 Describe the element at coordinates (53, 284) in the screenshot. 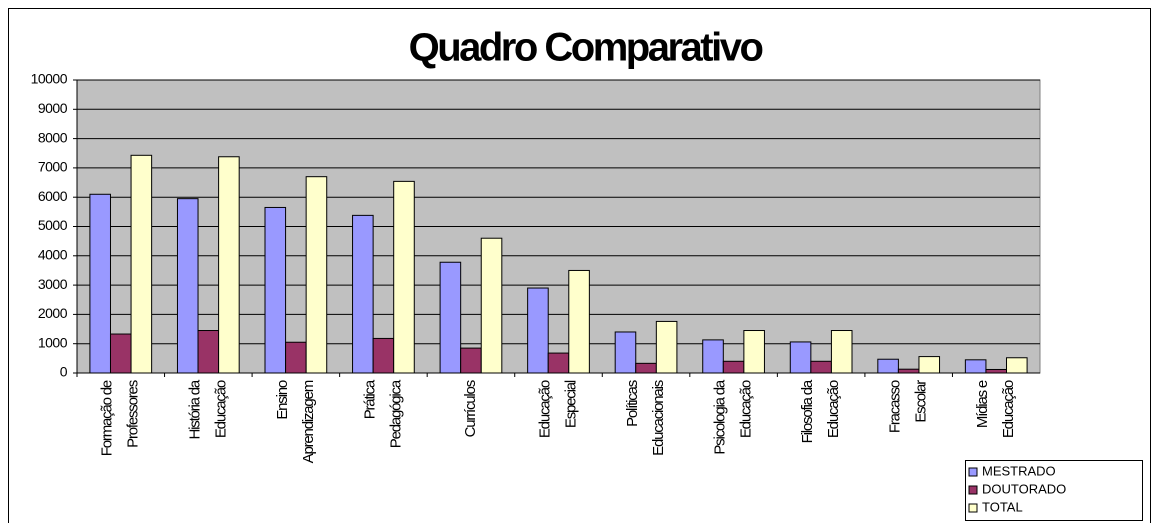

I see `y-tick-label: 3000` at that location.